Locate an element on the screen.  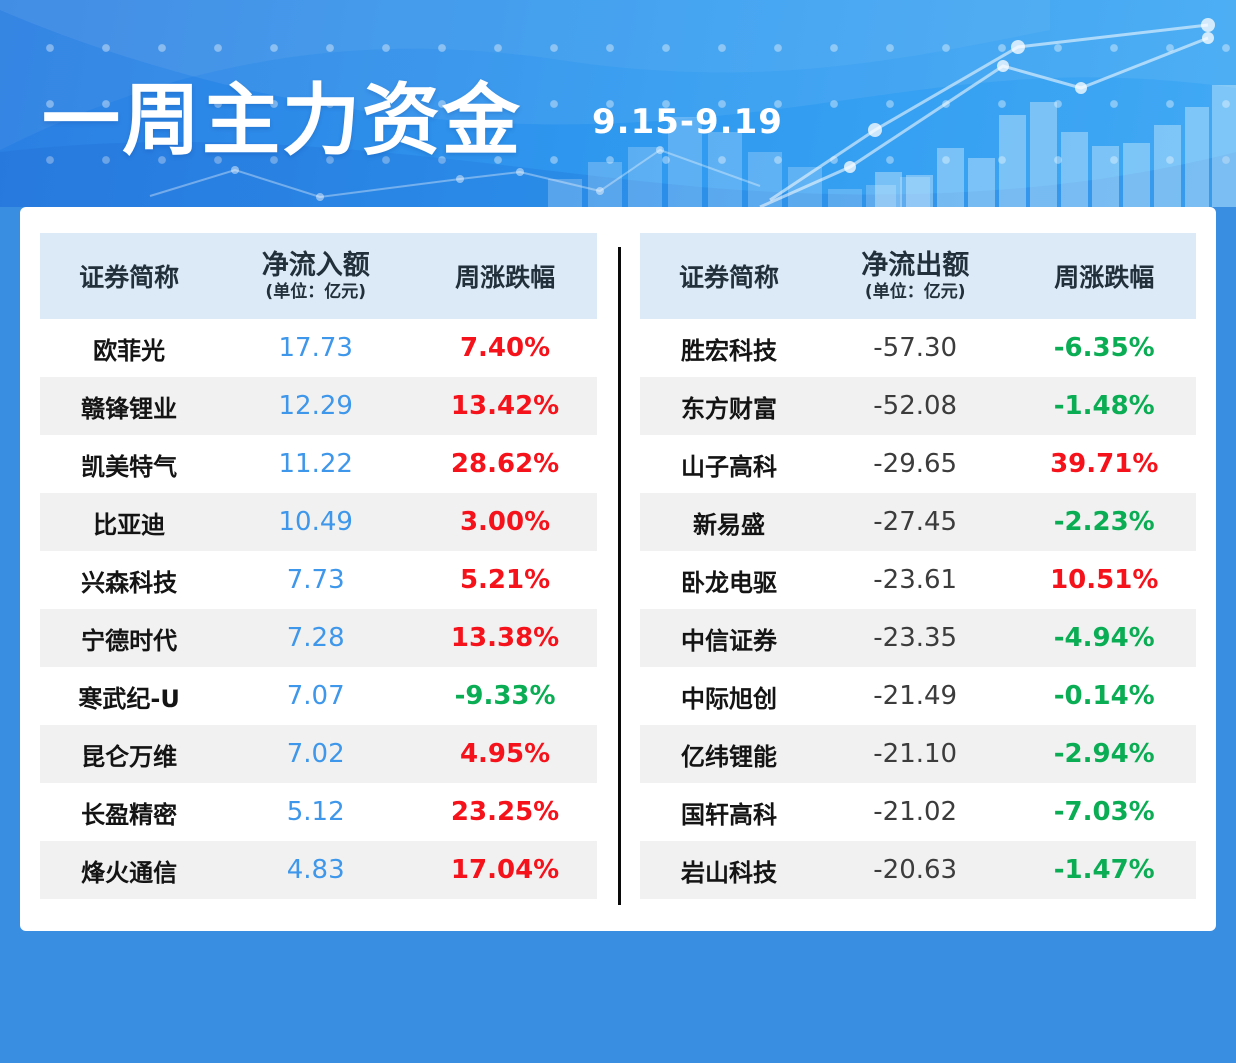
table-row: 亿纬锂能 -21.10 -2.94% is located at coordinates (918, 754).